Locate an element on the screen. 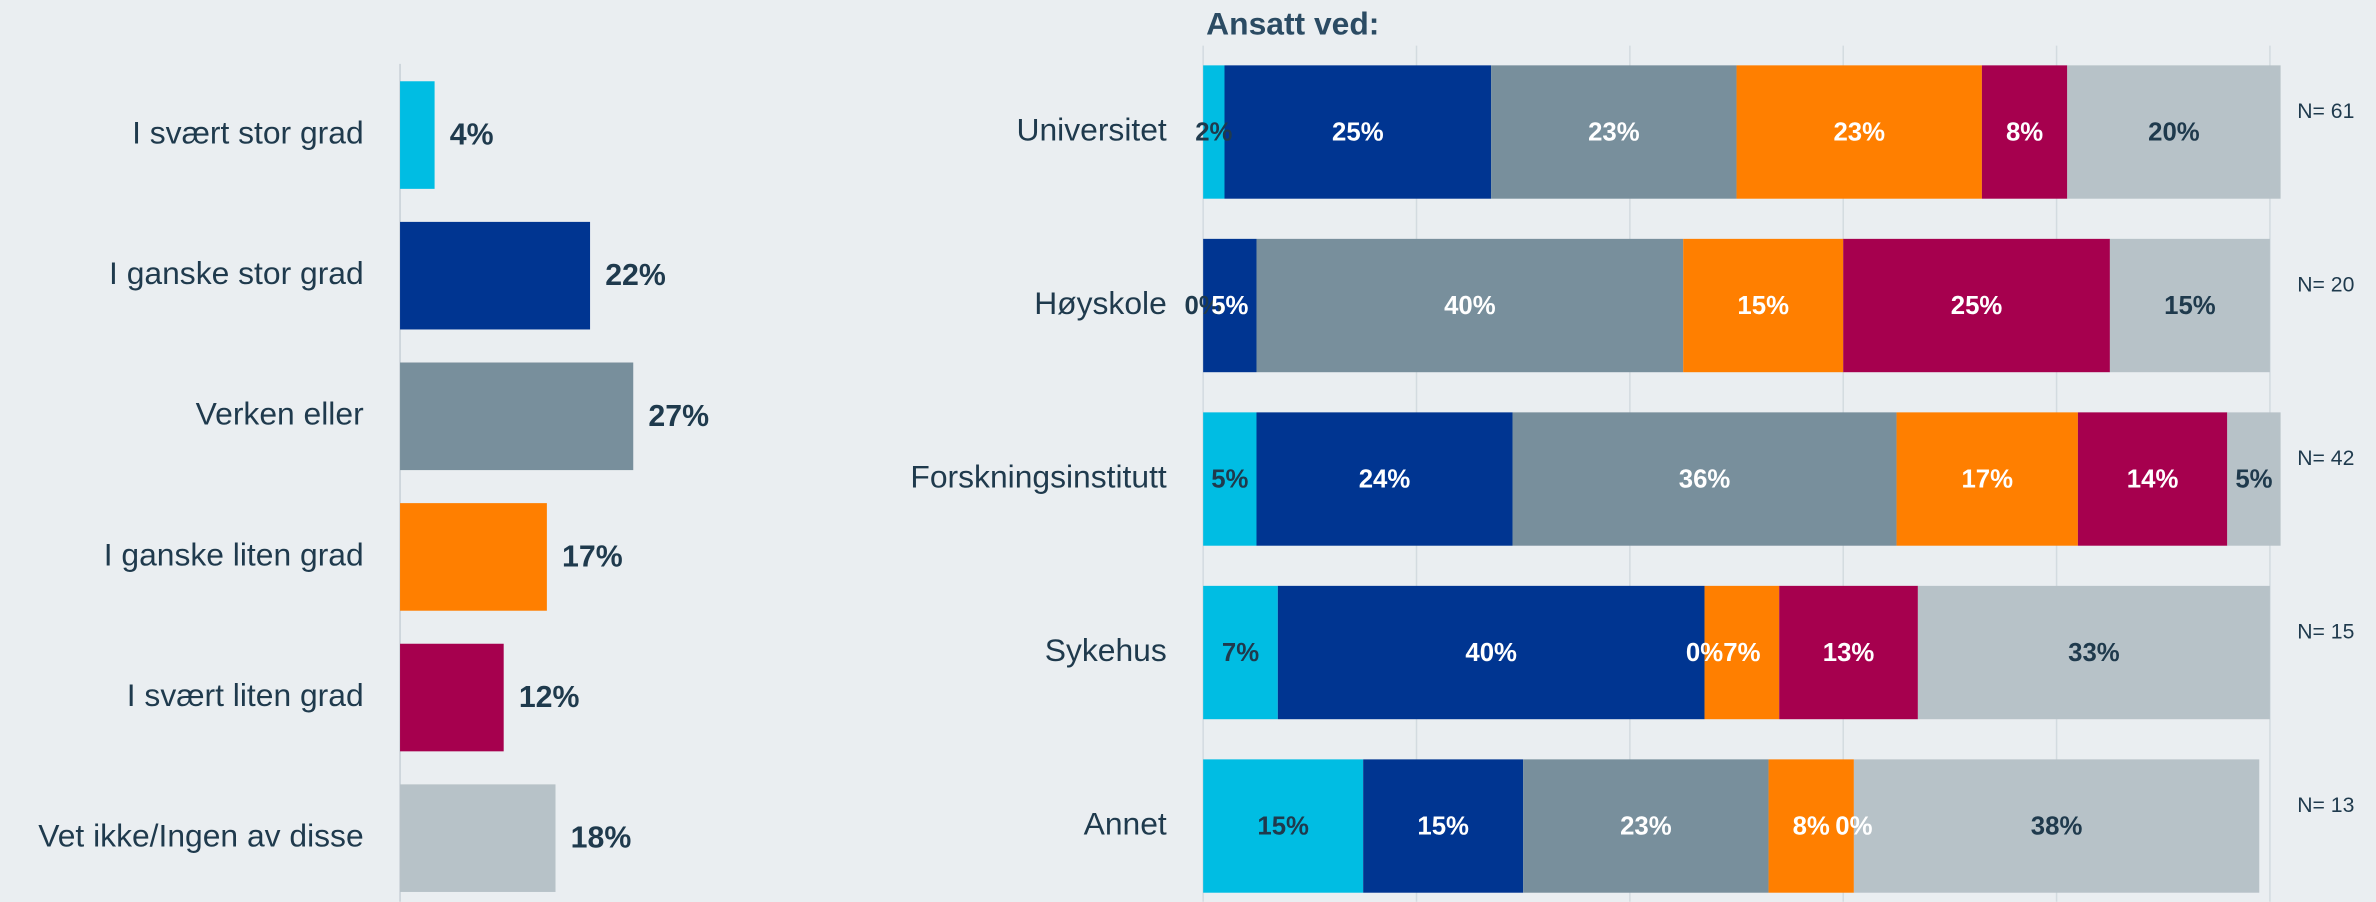 This screenshot has width=2376, height=902. value-label: 13% is located at coordinates (1849, 653).